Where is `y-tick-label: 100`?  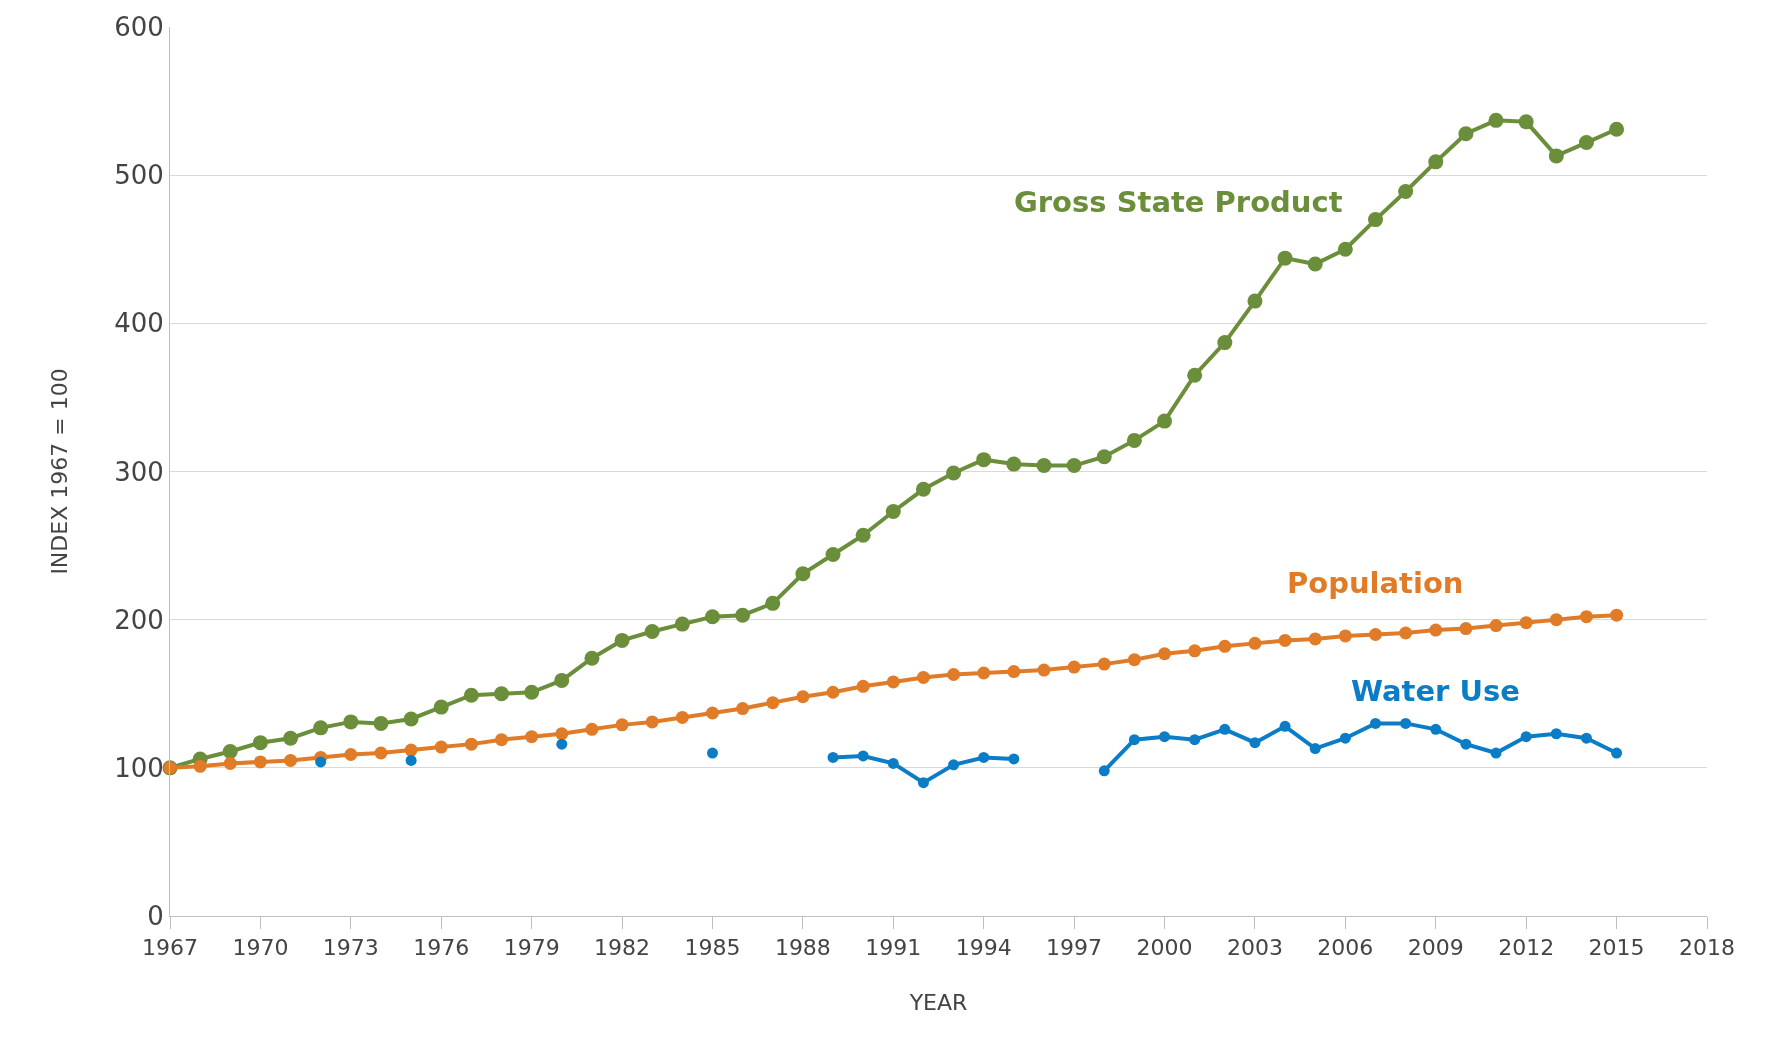
y-tick-label: 100 is located at coordinates (139, 767).